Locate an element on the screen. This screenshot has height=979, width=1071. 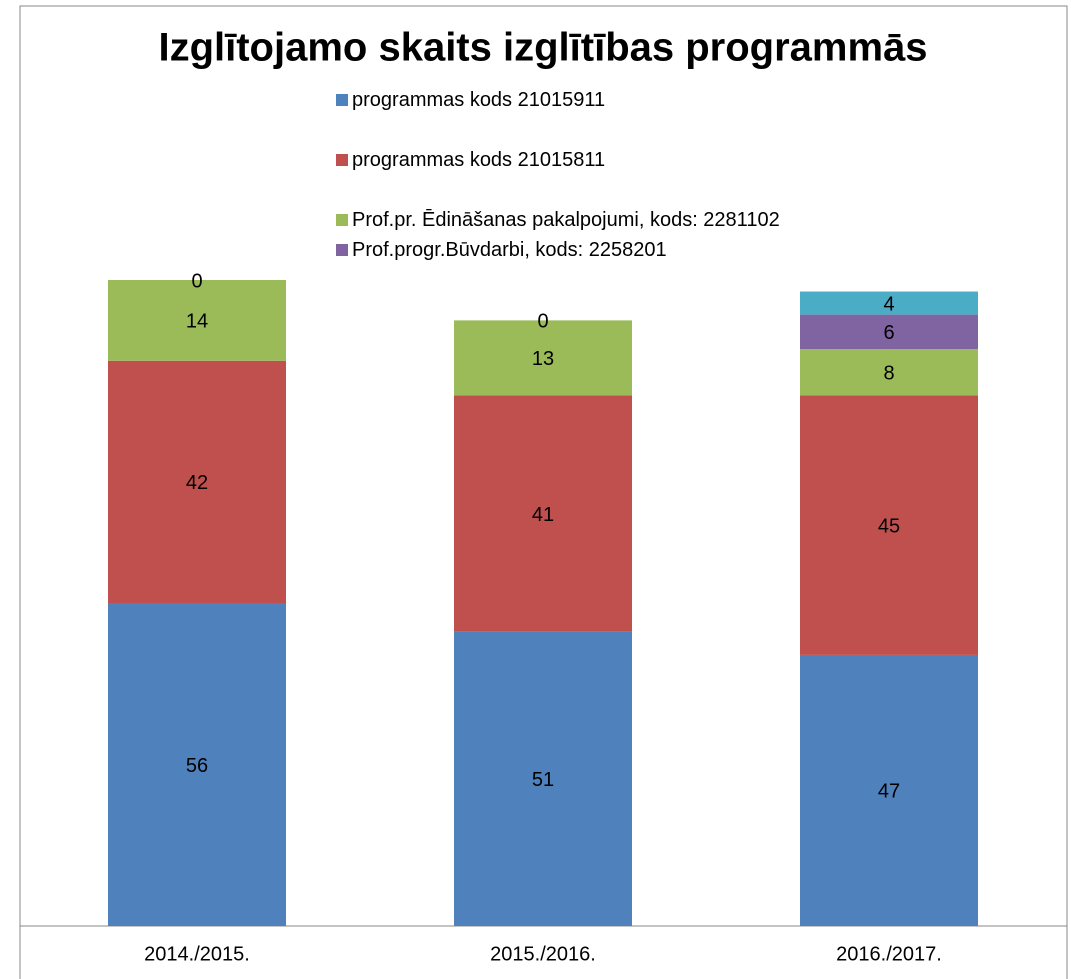
legend-label: Prof.progr.Būvdarbi, kods: 2258201 is located at coordinates (509, 250).